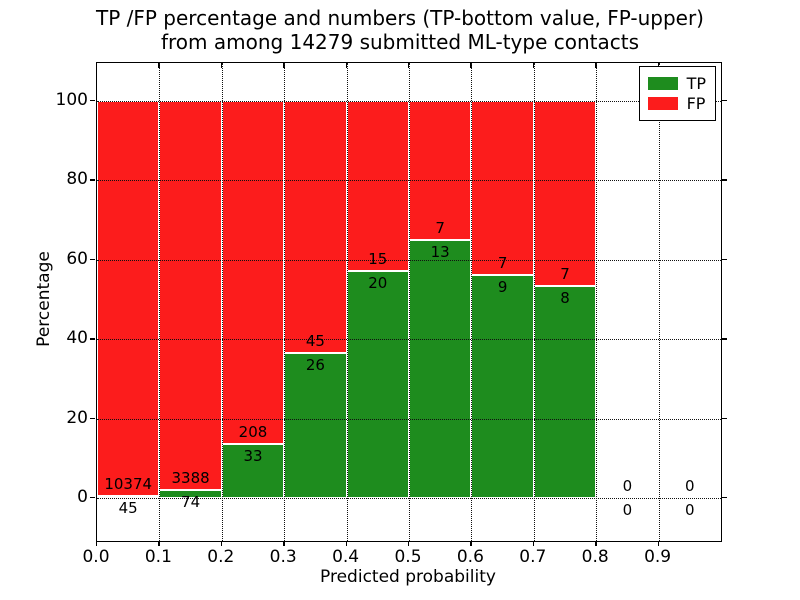 This screenshot has height=600, width=800. I want to click on y-tick-label: 100, so click(71, 100).